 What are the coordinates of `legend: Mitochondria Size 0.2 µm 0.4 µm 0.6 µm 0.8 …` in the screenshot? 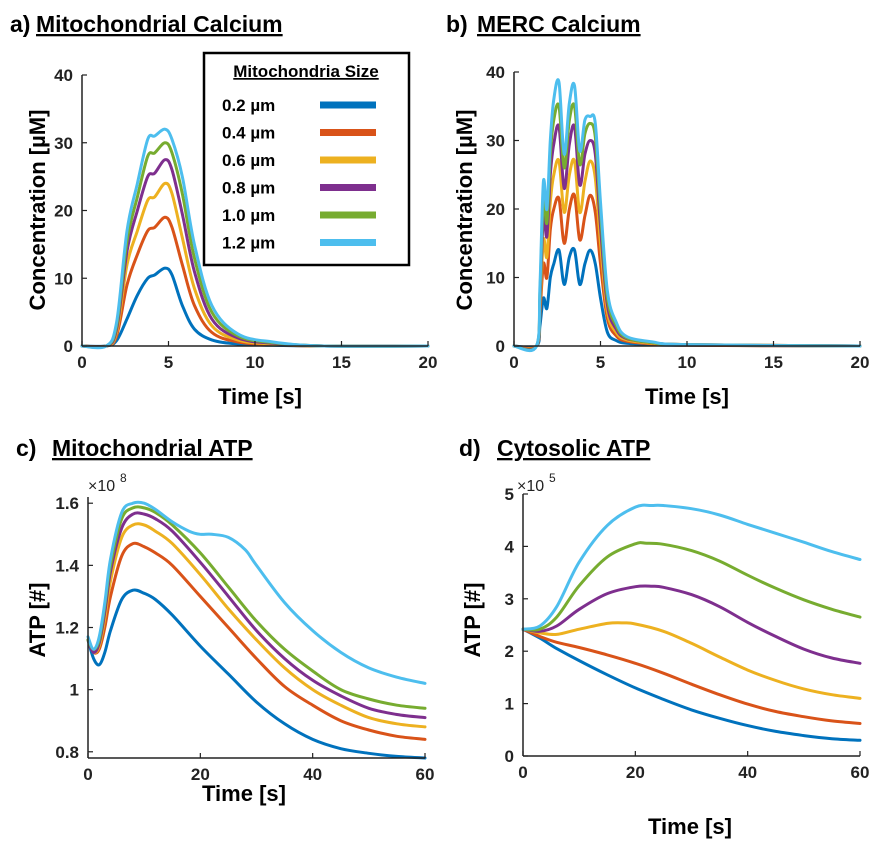 It's located at (306, 159).